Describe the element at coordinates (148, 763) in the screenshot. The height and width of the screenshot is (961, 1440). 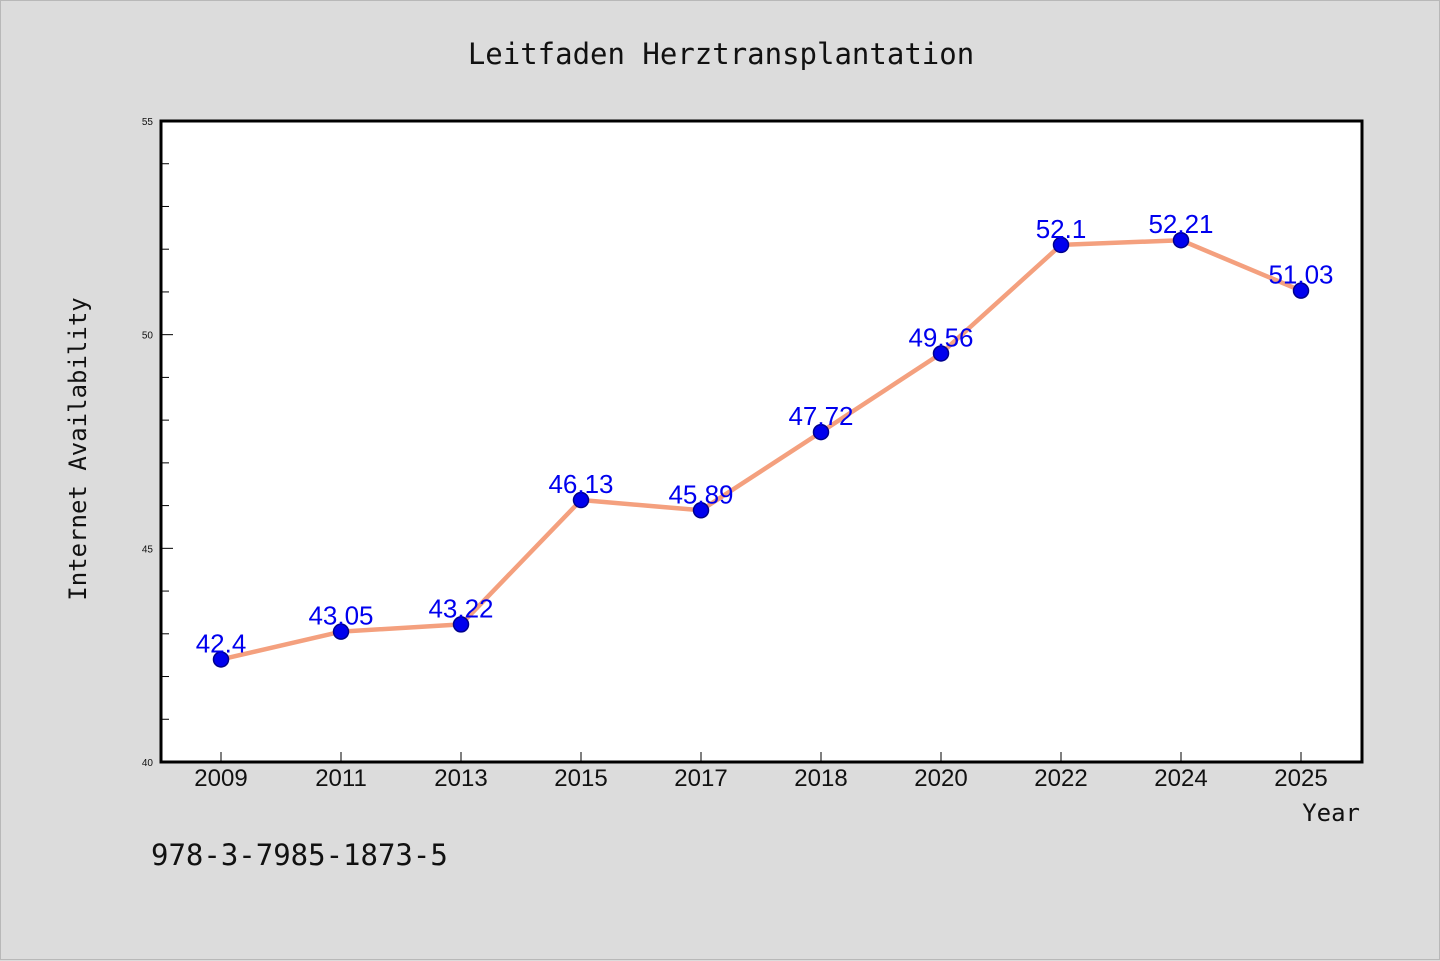
I see `y-tick-label: 40` at that location.